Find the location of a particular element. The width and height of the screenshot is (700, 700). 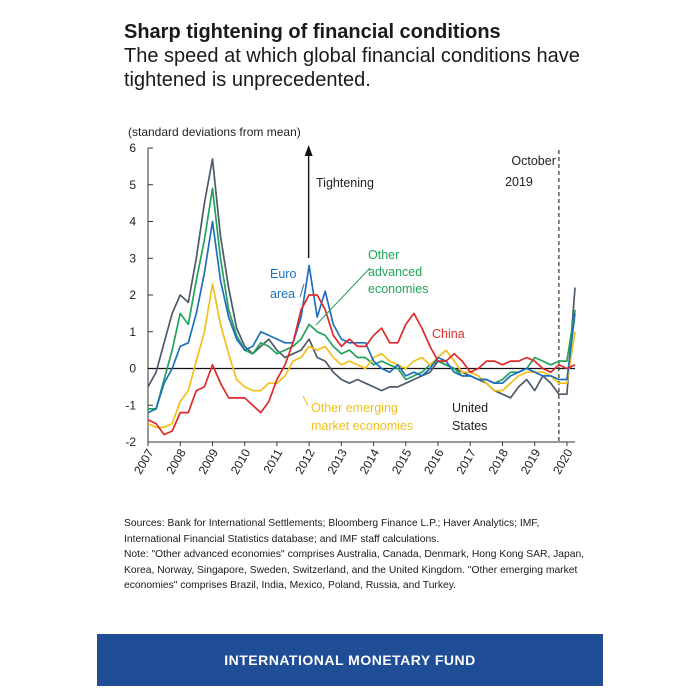

x-tick-label: 2012 is located at coordinates (305, 461).